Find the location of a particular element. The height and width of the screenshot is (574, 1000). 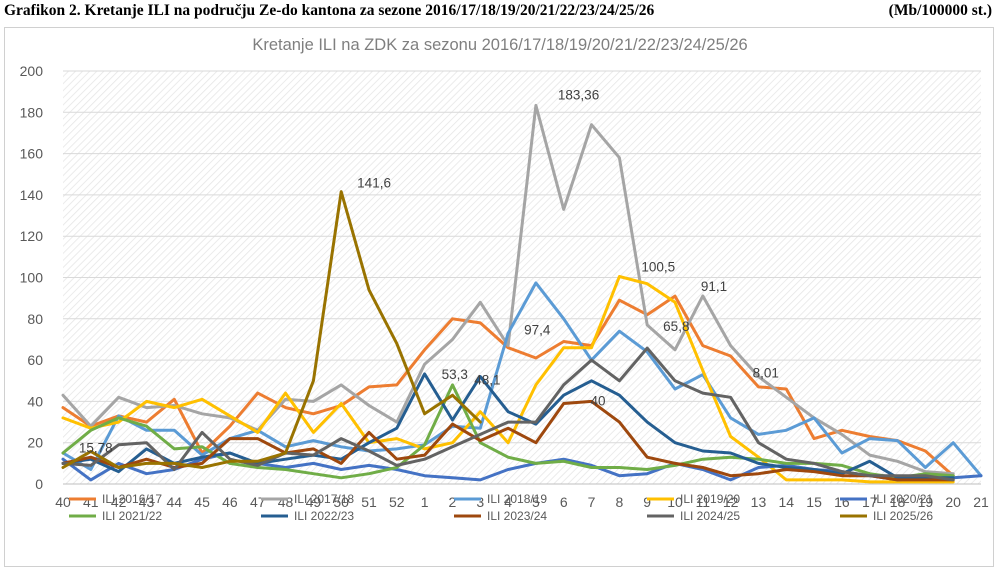

x-tick-label: 4 is located at coordinates (508, 502).